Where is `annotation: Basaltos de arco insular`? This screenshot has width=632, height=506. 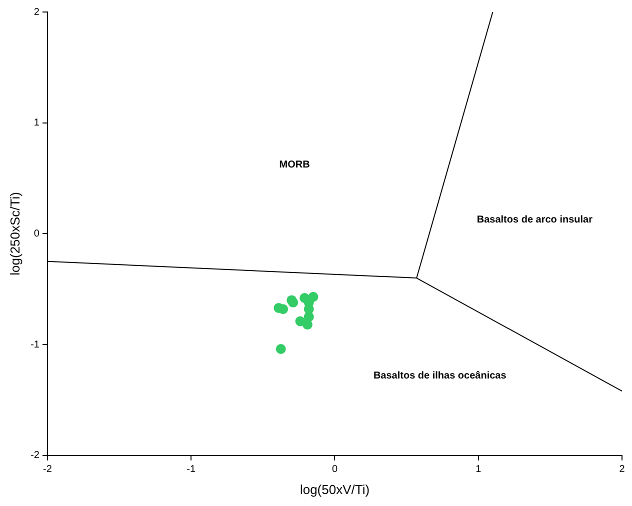
annotation: Basaltos de arco insular is located at coordinates (534, 220).